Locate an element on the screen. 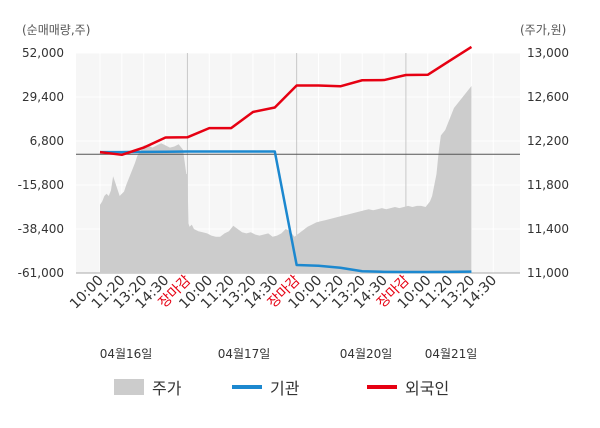  left-tick-label: 6,800 is located at coordinates (47, 141).